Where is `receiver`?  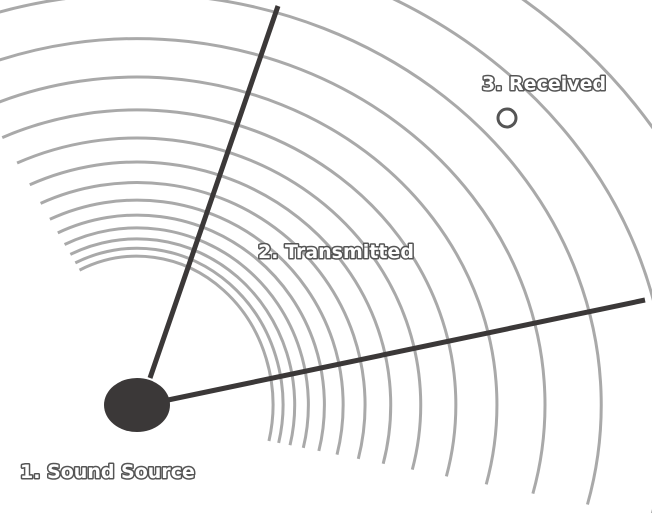
receiver is located at coordinates (507, 118).